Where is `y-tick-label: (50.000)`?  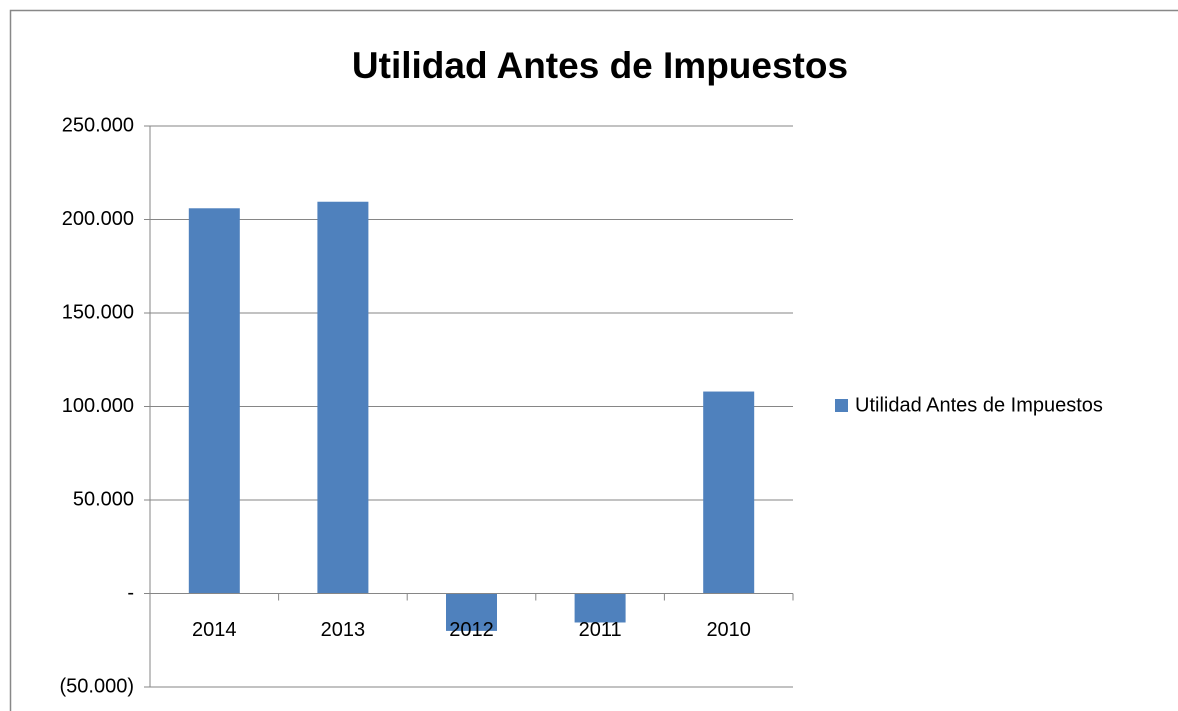
y-tick-label: (50.000) is located at coordinates (97, 686).